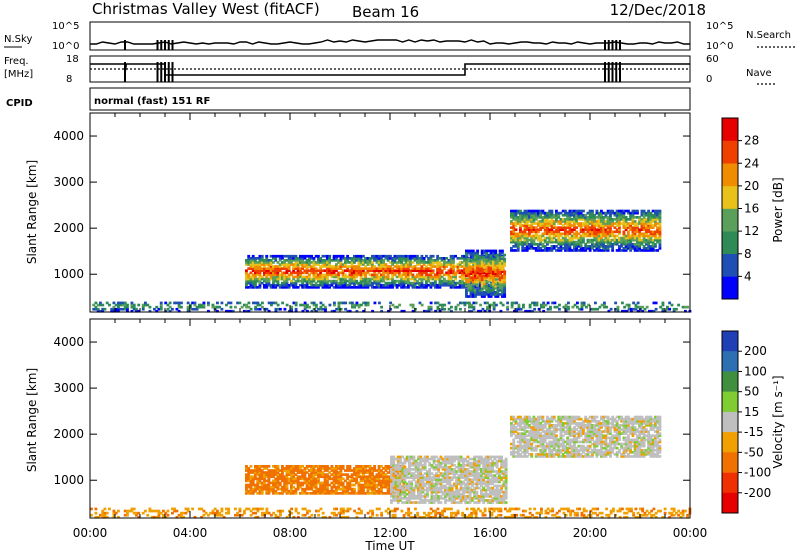  I want to click on y-tick-label: 1000, so click(68, 274).